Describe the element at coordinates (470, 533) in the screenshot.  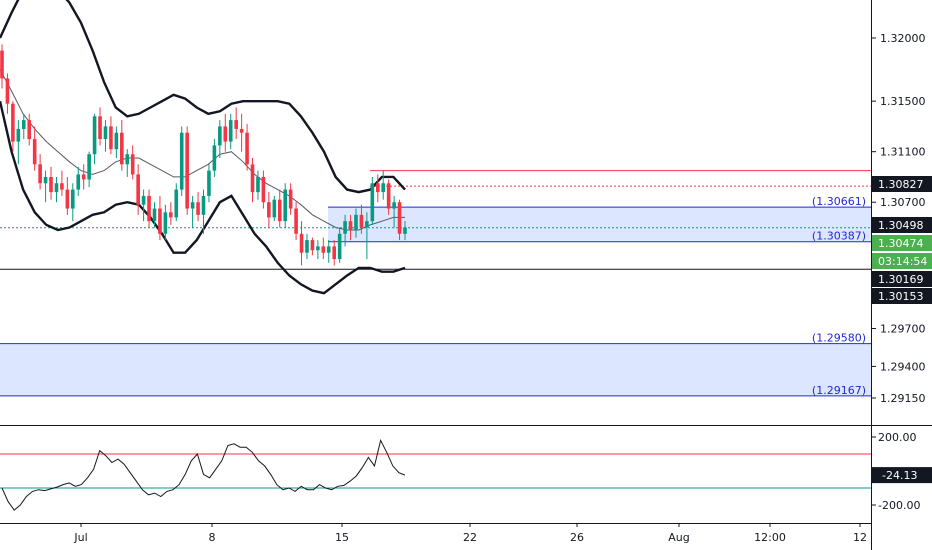
I see `time-axis: Jul 8 15 22 26 Aug 12:00 12` at that location.